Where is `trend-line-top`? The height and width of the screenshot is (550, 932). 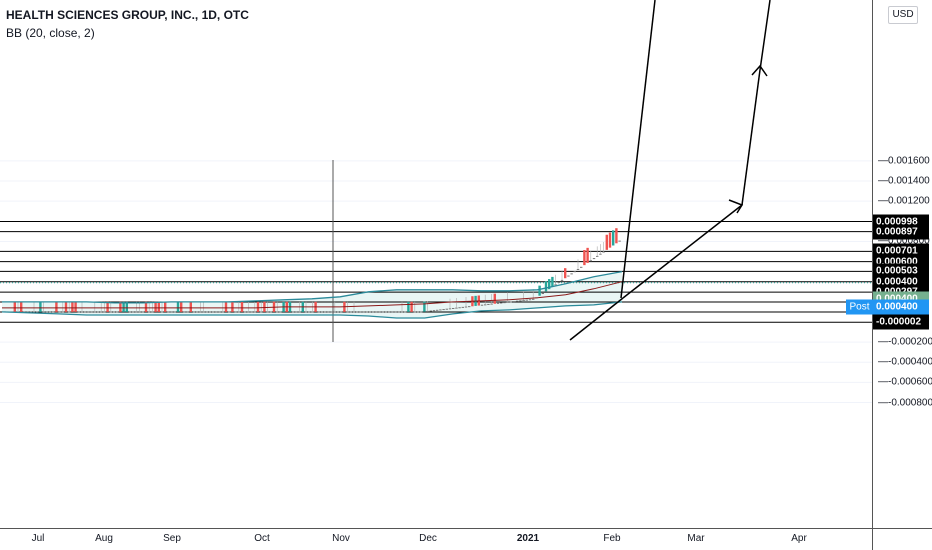 trend-line-top is located at coordinates (765, 35).